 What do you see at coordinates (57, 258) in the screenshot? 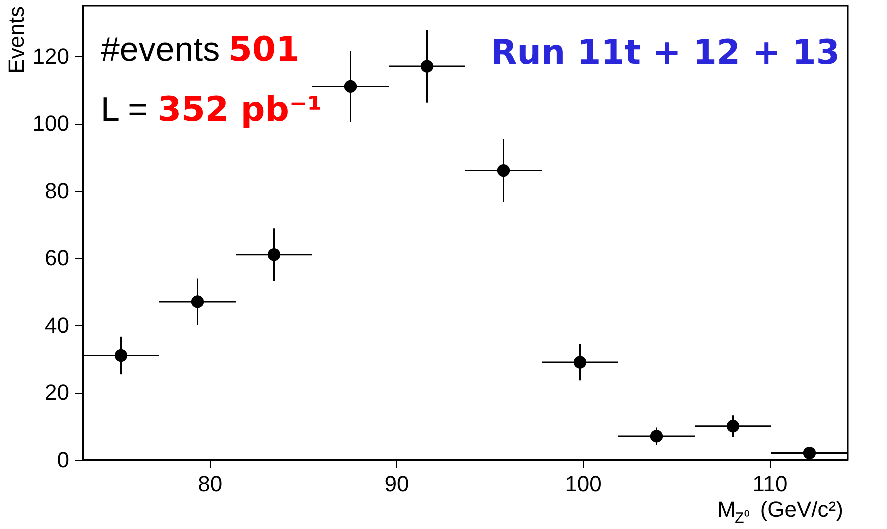
I see `y-tick-label: 60` at bounding box center [57, 258].